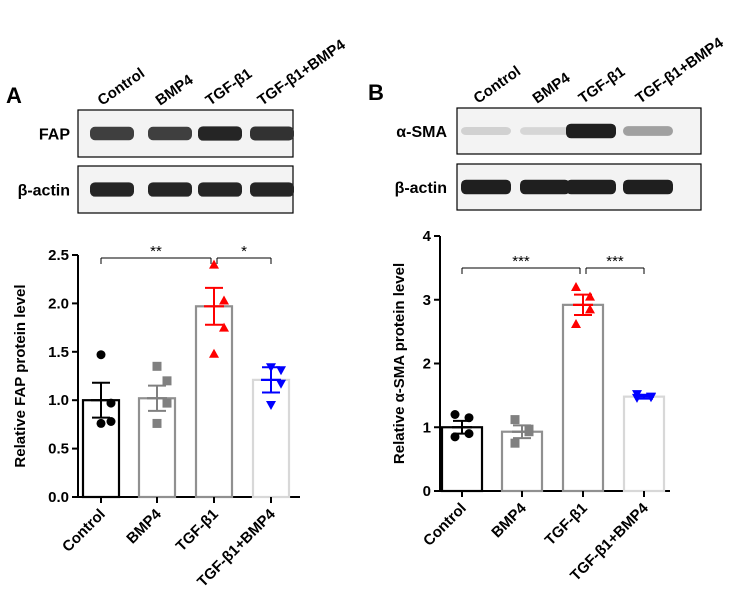 This screenshot has height=608, width=739. Describe the element at coordinates (561, 122) in the screenshot. I see `panel-b-western-blot: Control BMP4 TGF-β1 TGF-β1+BMP4 α-SMA β-actin` at that location.